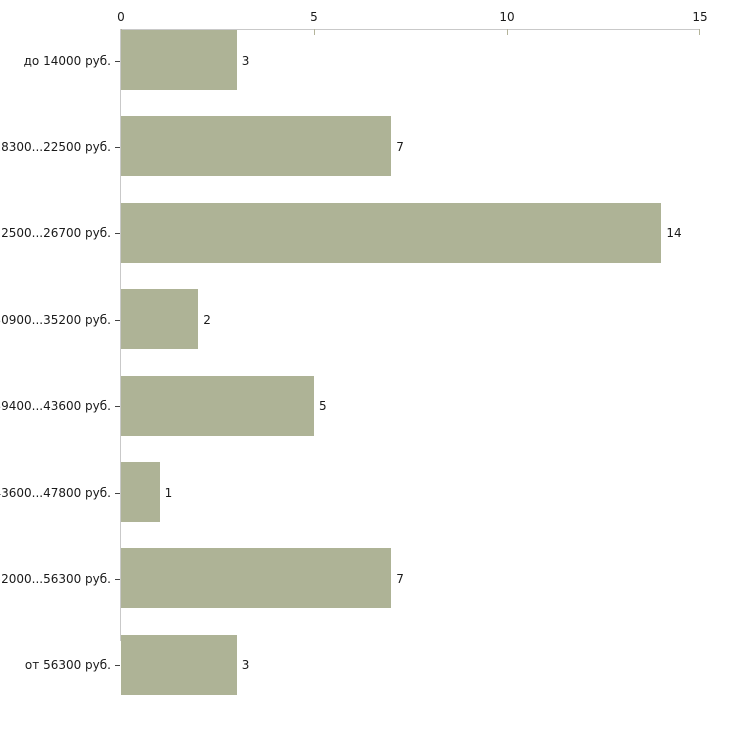  I want to click on y-axis-category-label: от 56300 руб., so click(67, 665).